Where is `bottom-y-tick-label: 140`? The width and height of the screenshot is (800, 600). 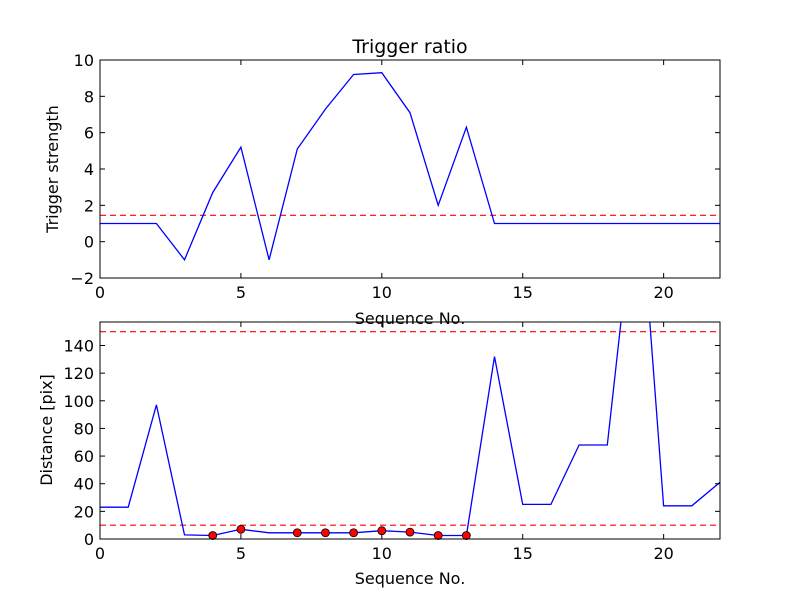 bottom-y-tick-label: 140 is located at coordinates (78, 345).